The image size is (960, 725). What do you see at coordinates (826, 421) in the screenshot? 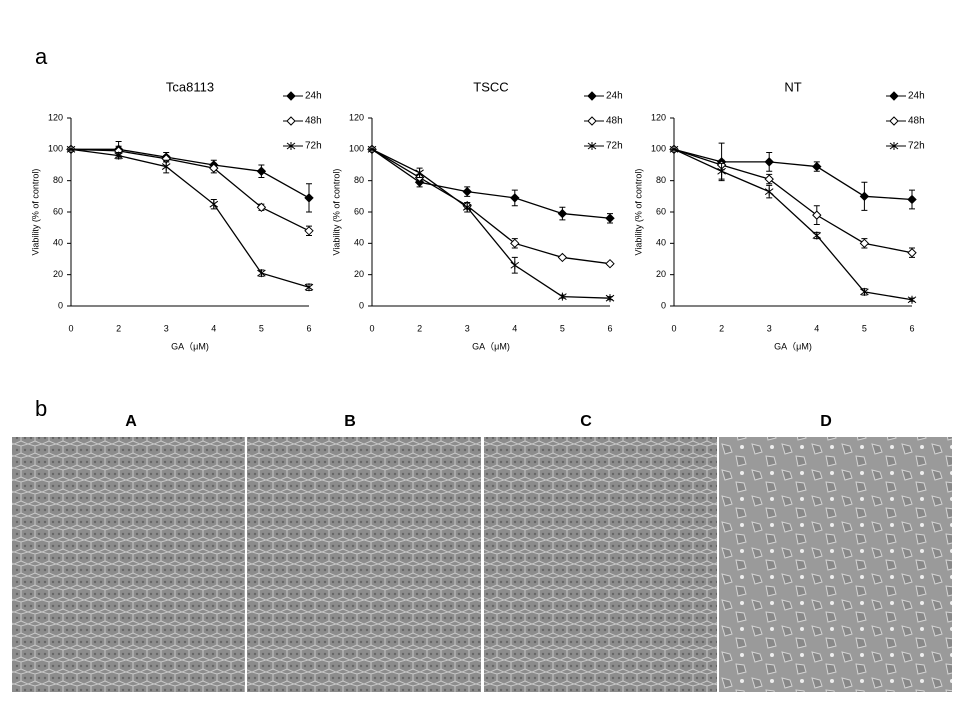
I see `image-label: D` at bounding box center [826, 421].